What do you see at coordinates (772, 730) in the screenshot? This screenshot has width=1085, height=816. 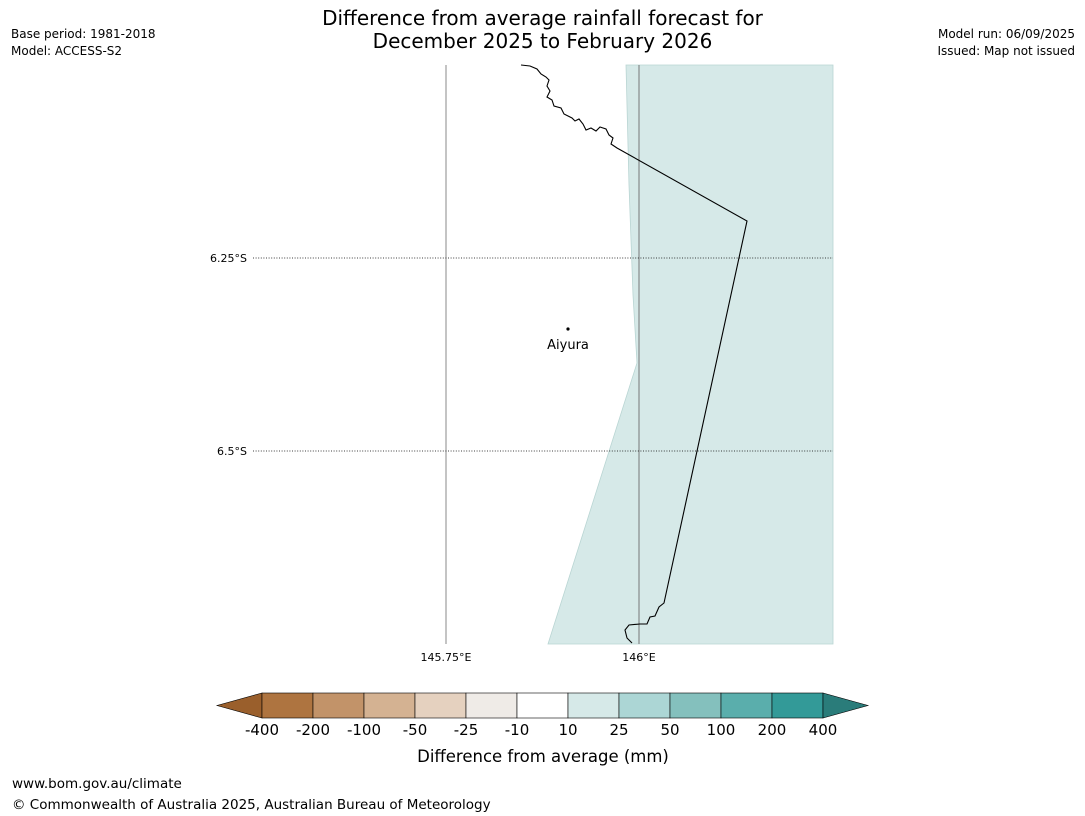 I see `colorbar-tick-label: 200` at bounding box center [772, 730].